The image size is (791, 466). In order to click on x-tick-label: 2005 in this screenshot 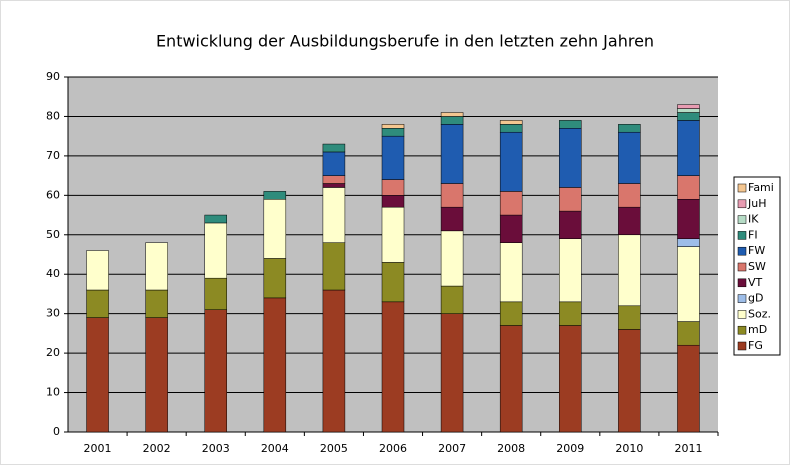, I will do `click(334, 448)`.